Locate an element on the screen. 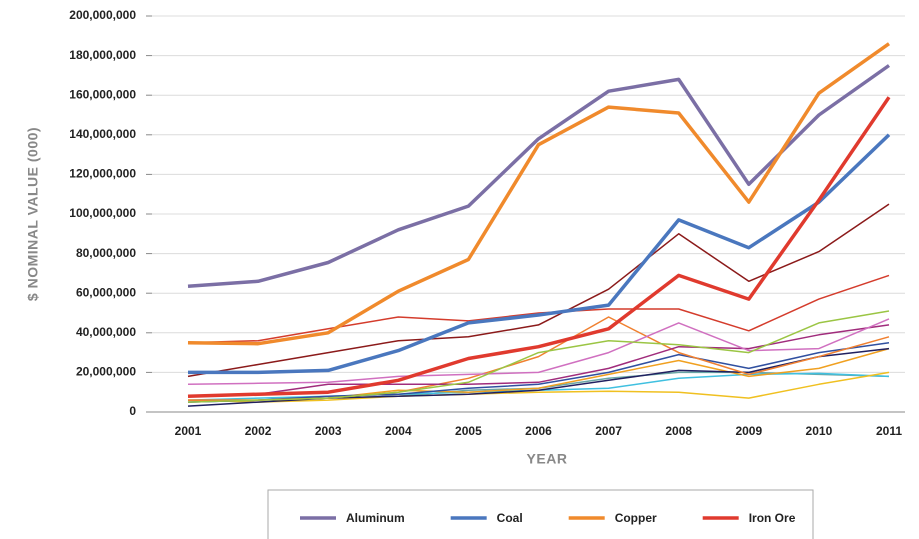 The height and width of the screenshot is (539, 919). x-tick-label: 2002 is located at coordinates (258, 431).